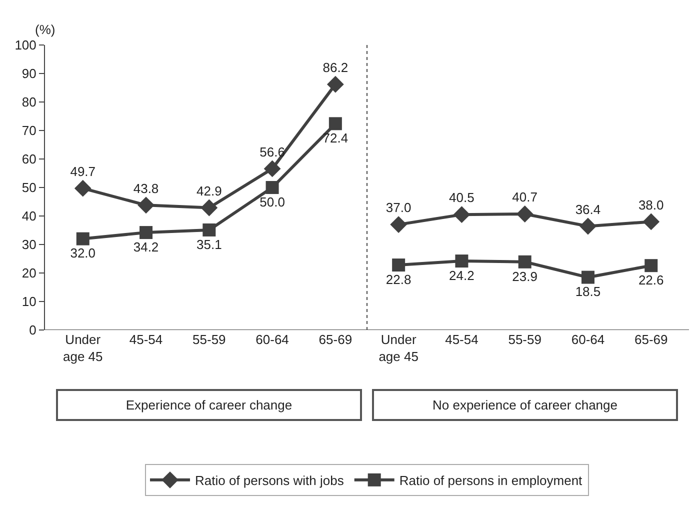 The width and height of the screenshot is (699, 516). What do you see at coordinates (25, 45) in the screenshot?
I see `y-tick-label: 100` at bounding box center [25, 45].